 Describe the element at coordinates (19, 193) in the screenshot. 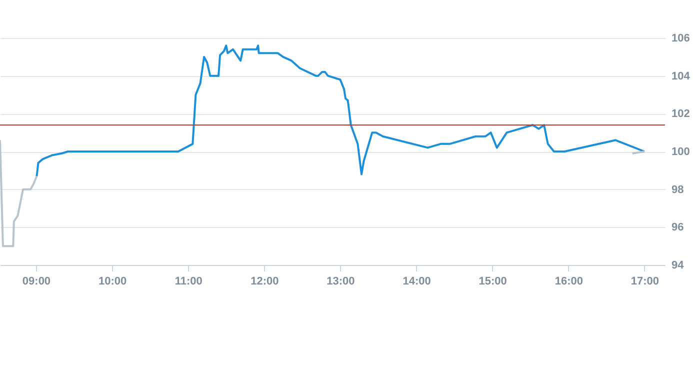

I see `line-series` at that location.